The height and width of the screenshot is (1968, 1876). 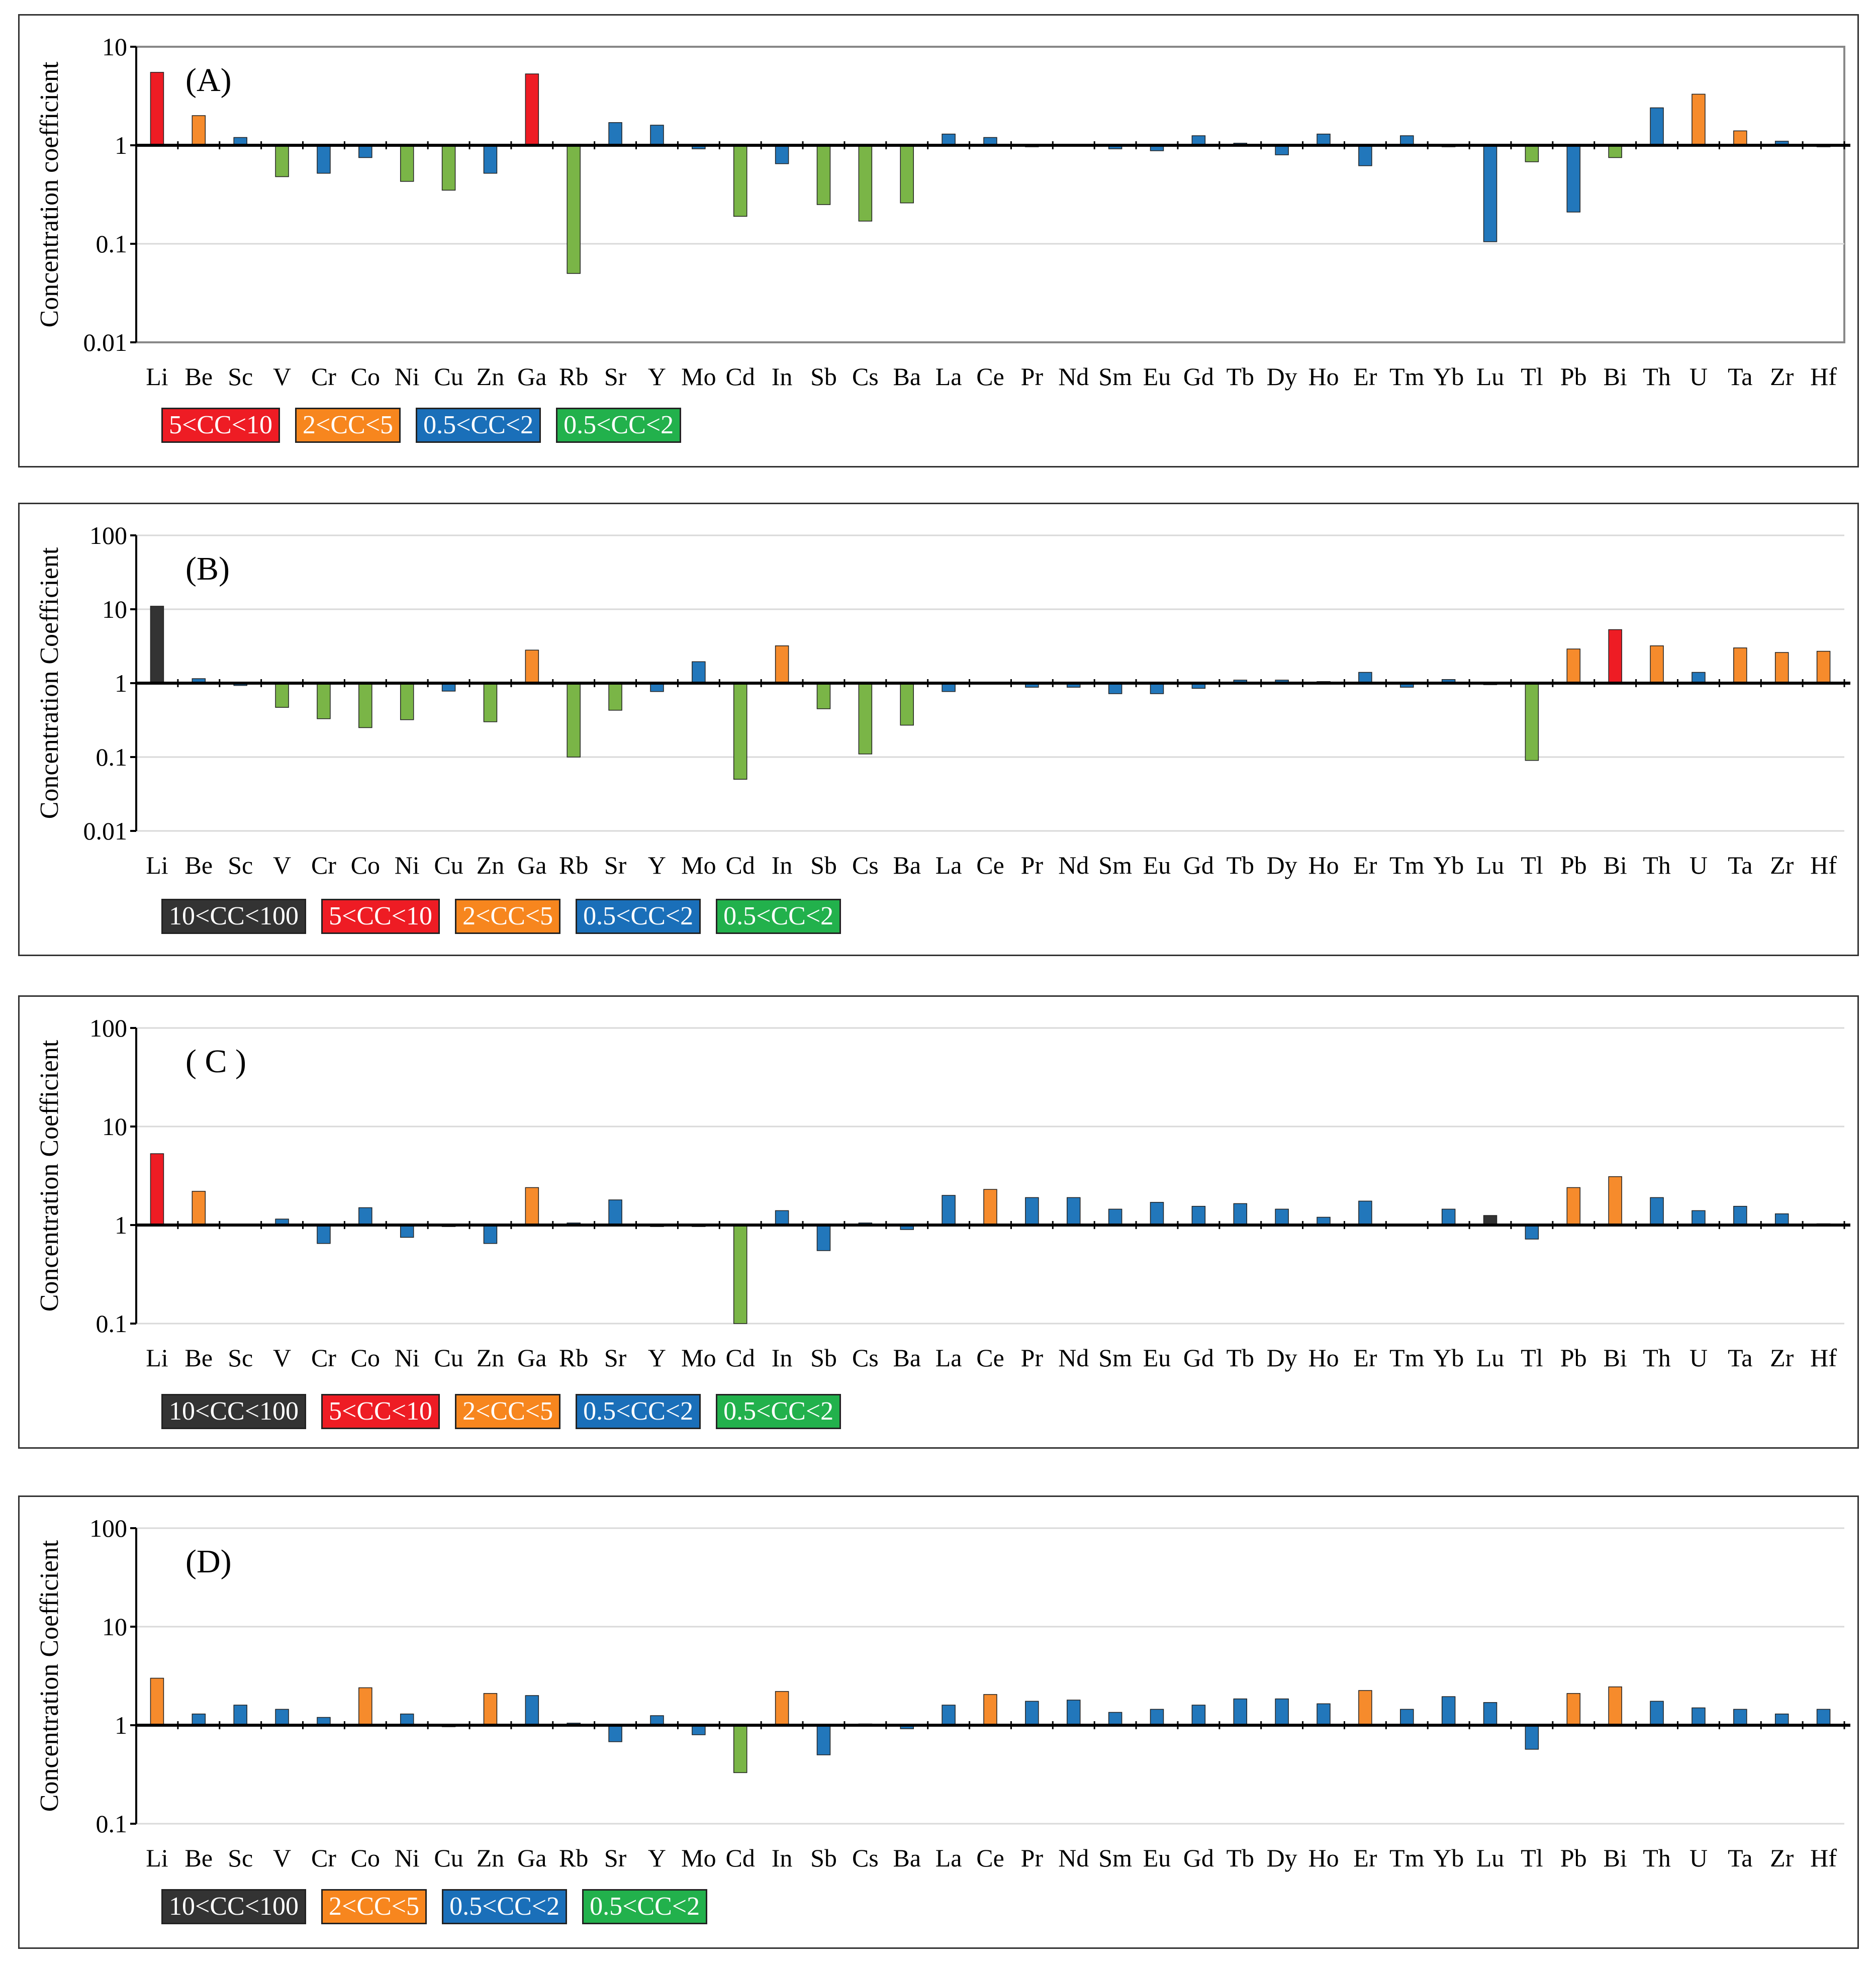 I want to click on bar-mo, so click(x=699, y=672).